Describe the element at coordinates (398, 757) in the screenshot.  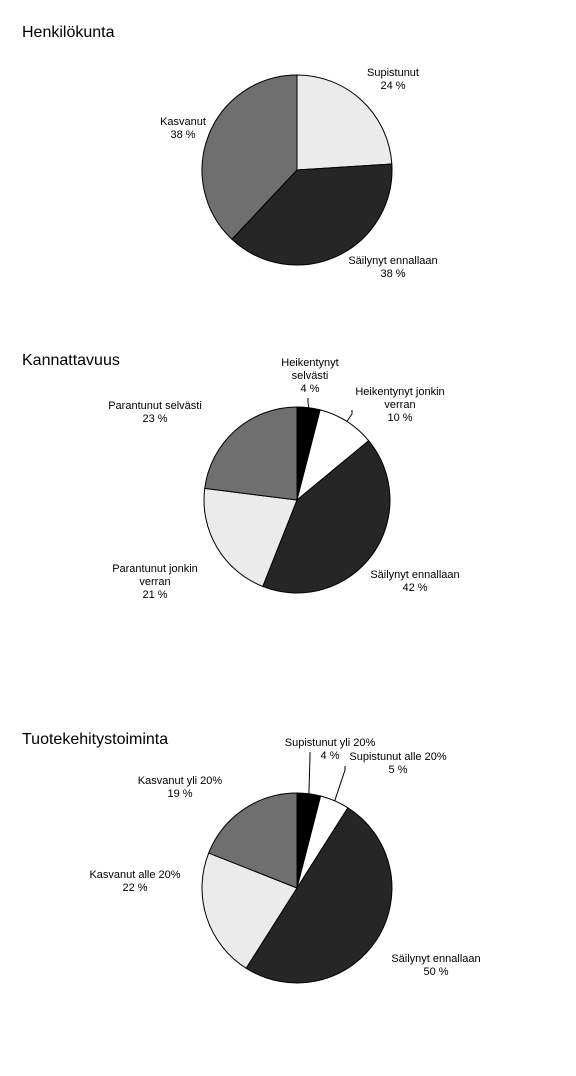
I see `slice-name: Supistunut alle 20%` at that location.